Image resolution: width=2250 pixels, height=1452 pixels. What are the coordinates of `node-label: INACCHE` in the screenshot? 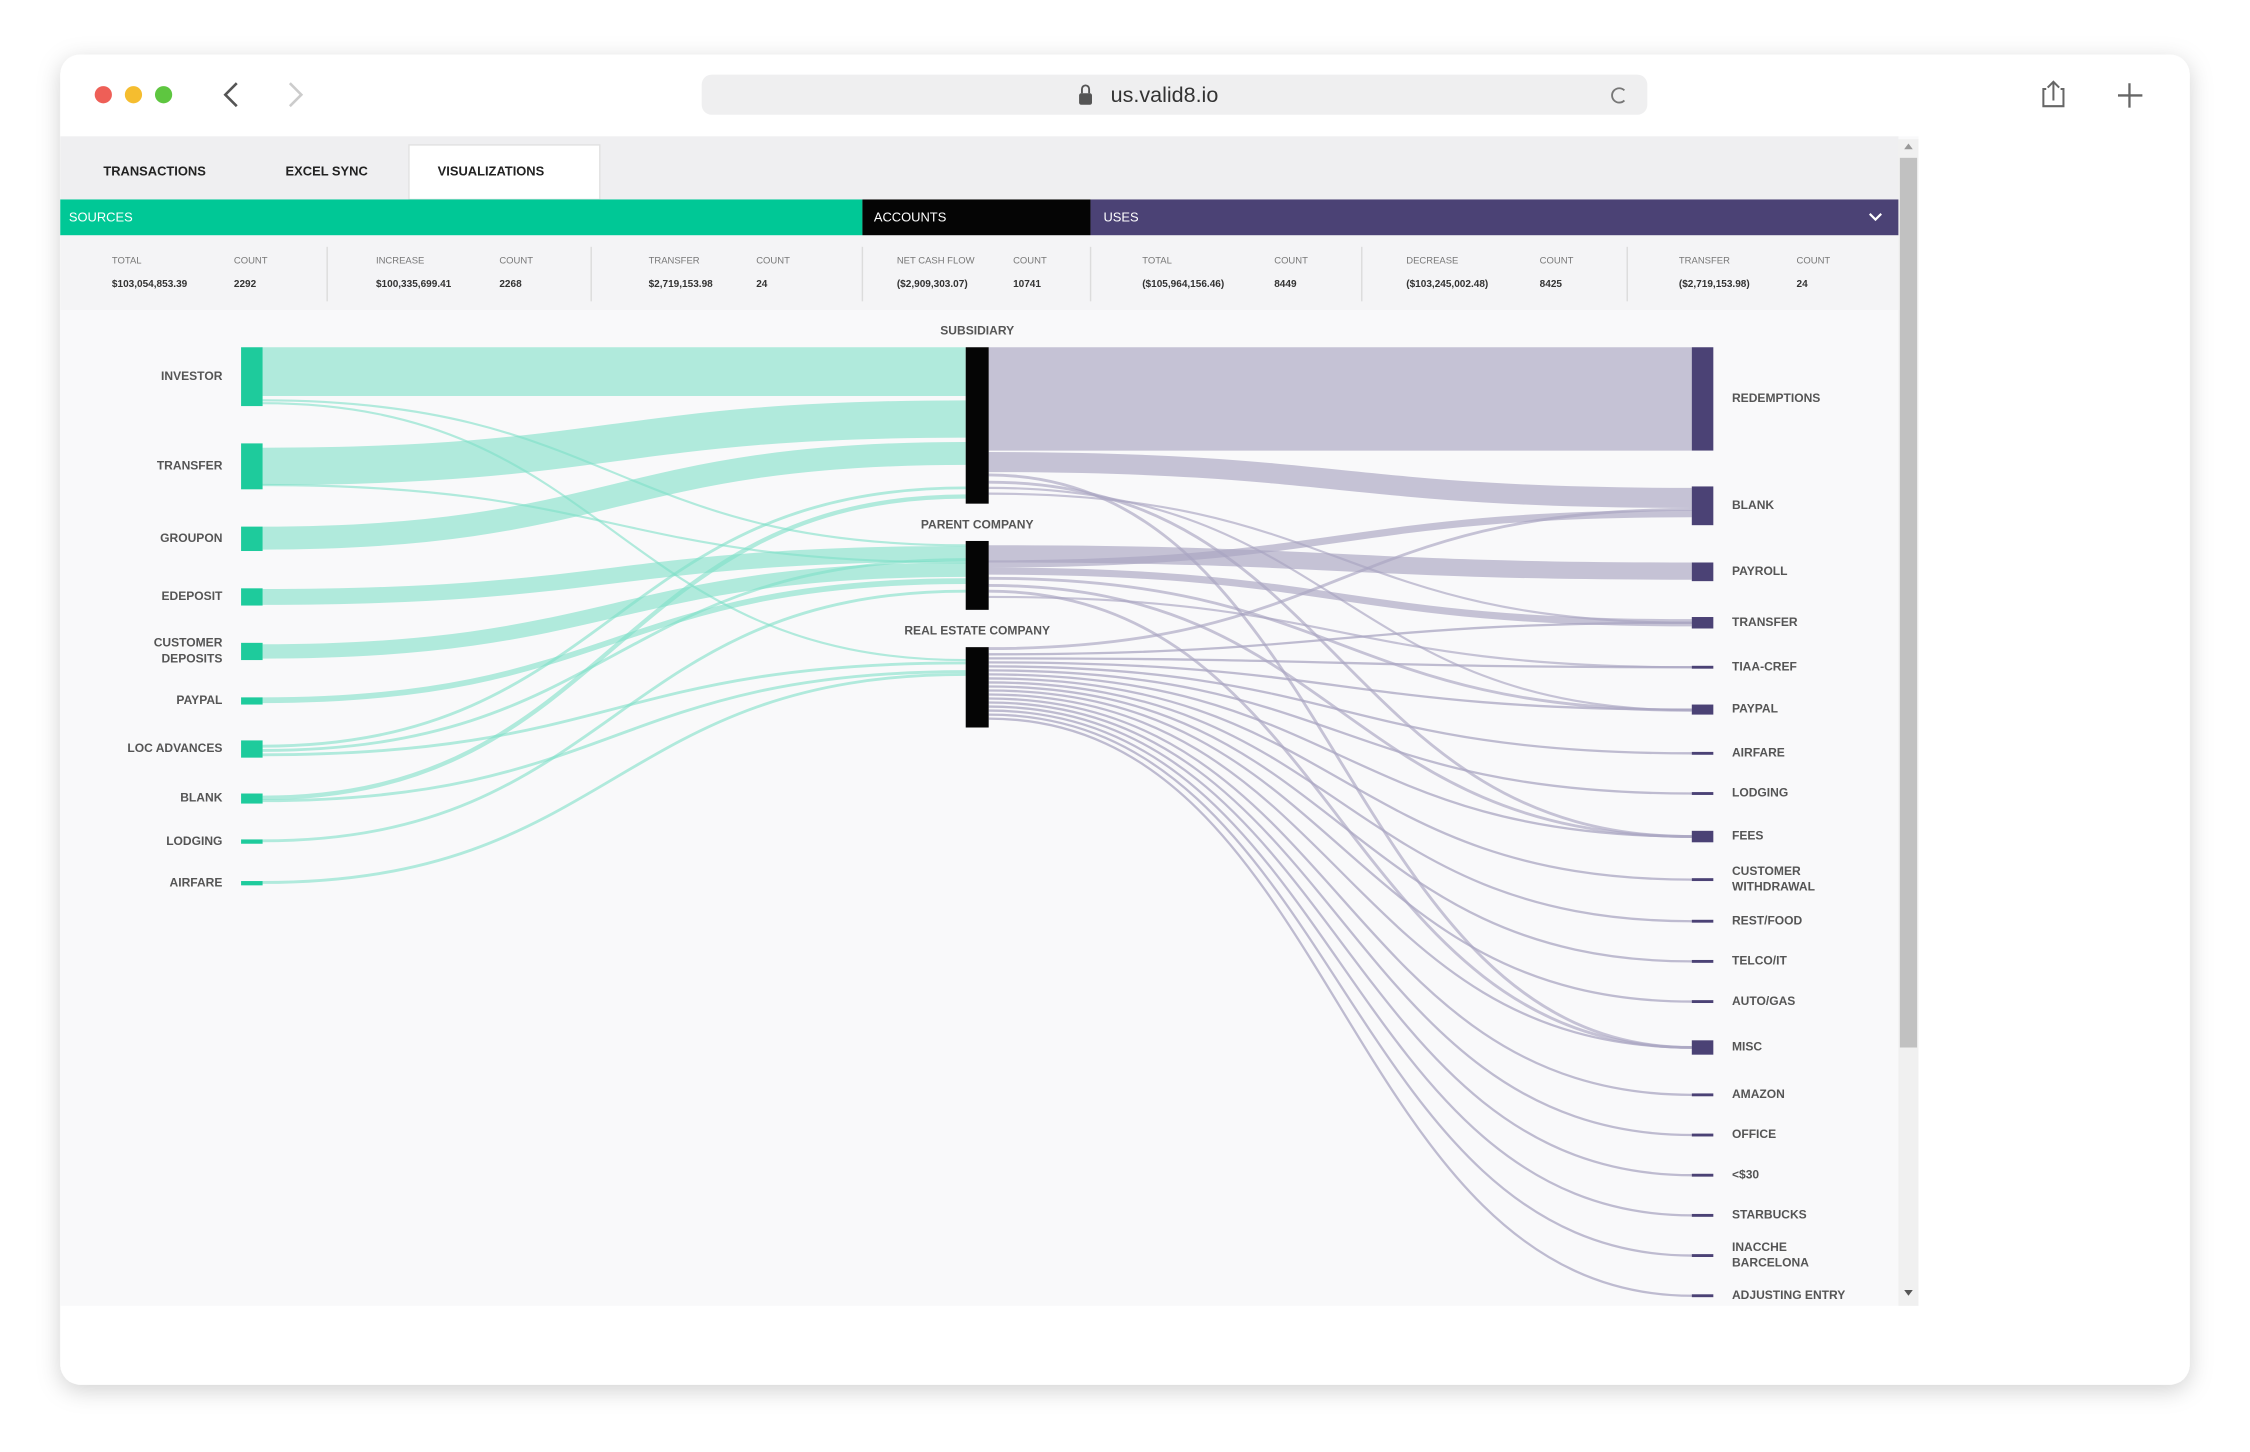 It's located at (1759, 1247).